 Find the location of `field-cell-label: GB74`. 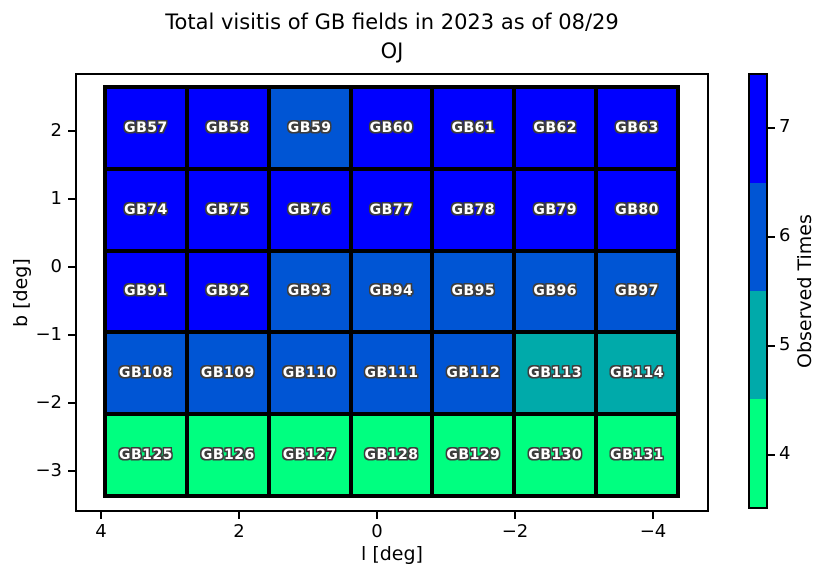

field-cell-label: GB74 is located at coordinates (146, 209).